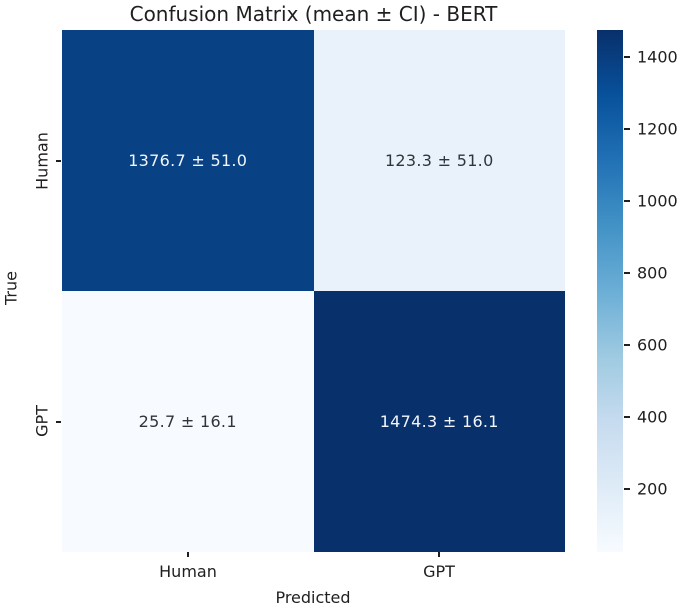 The image size is (685, 611). Describe the element at coordinates (652, 273) in the screenshot. I see `colorbar-tick-label: 800` at that location.